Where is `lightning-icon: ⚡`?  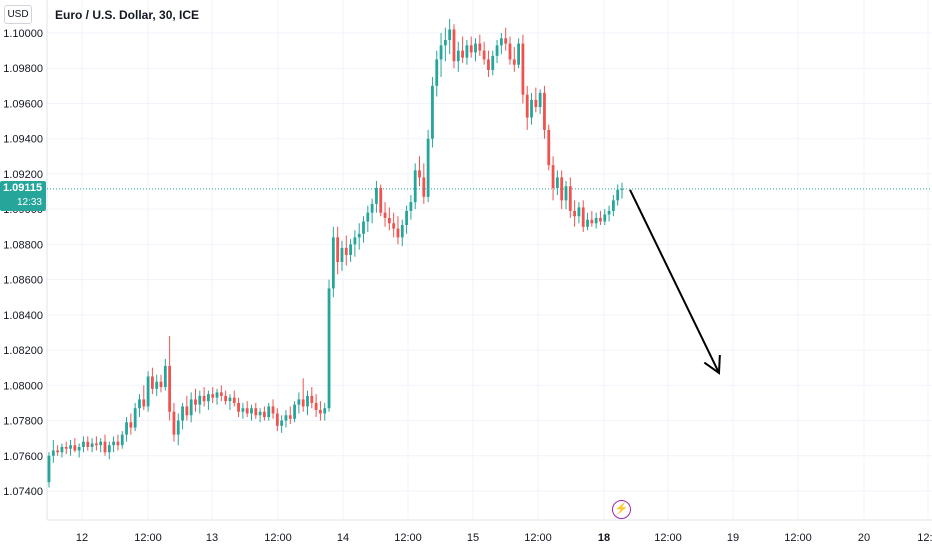
lightning-icon: ⚡ is located at coordinates (621, 509).